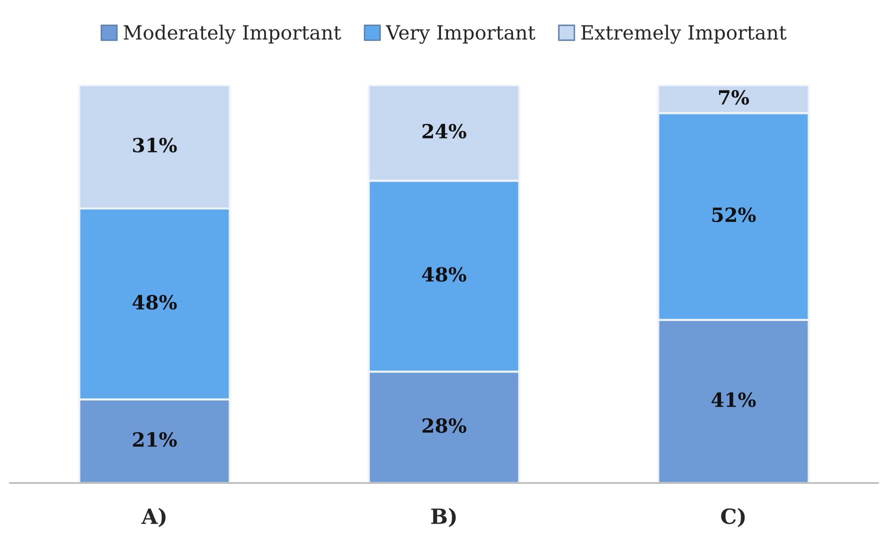 The height and width of the screenshot is (534, 888). I want to click on legend-label: Extremely Important, so click(683, 34).